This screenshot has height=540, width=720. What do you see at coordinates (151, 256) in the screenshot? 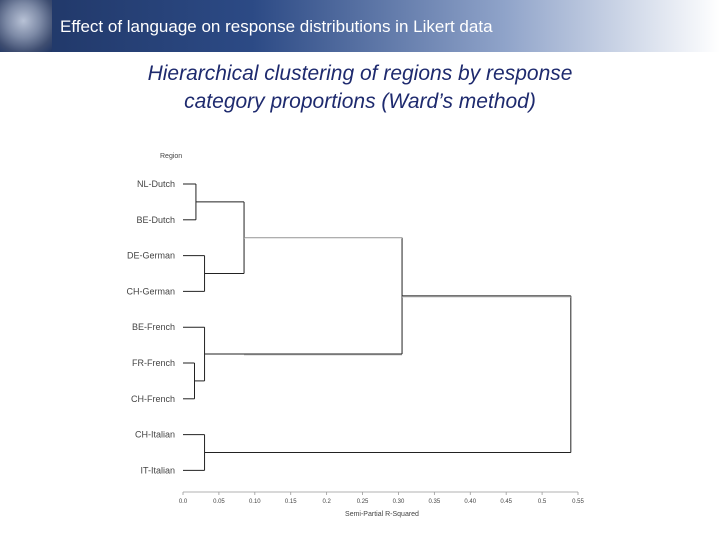
I see `leaf-label-de-german: DE-German` at bounding box center [151, 256].